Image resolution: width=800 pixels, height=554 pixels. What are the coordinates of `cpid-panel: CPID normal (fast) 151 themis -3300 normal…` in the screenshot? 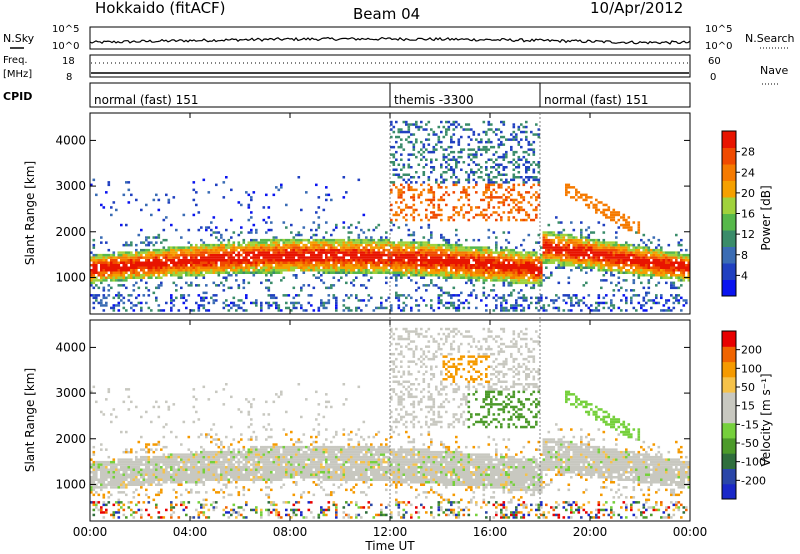 It's located at (347, 95).